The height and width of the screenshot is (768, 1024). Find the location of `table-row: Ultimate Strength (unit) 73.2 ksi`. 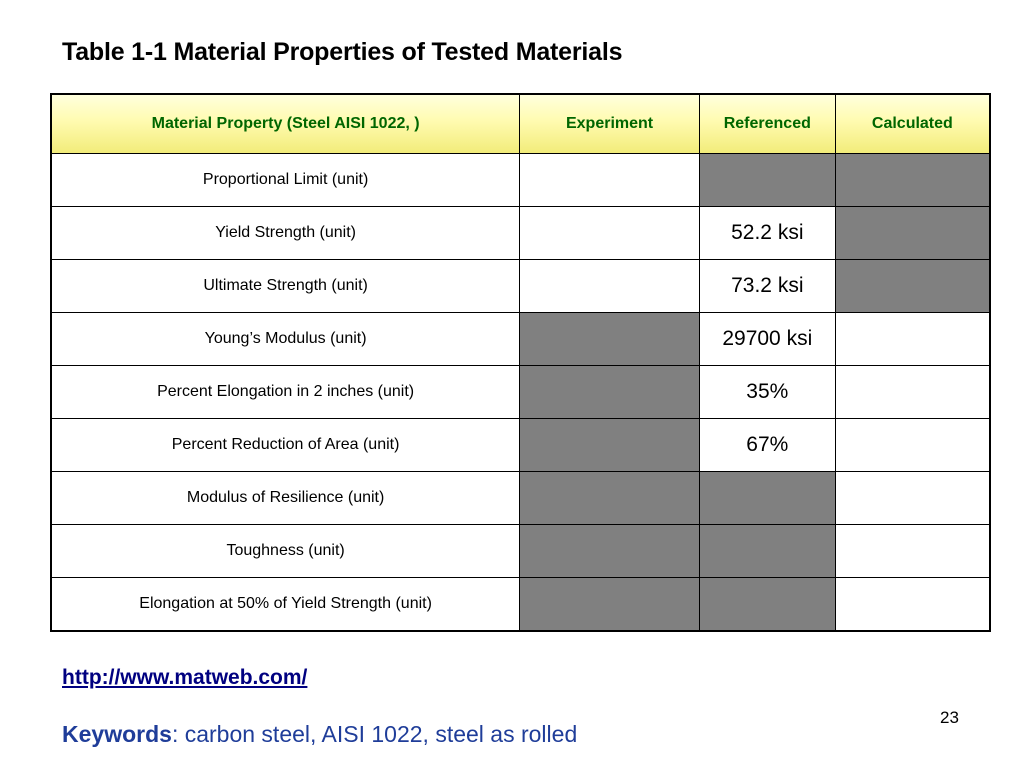

table-row: Ultimate Strength (unit) 73.2 ksi is located at coordinates (520, 286).